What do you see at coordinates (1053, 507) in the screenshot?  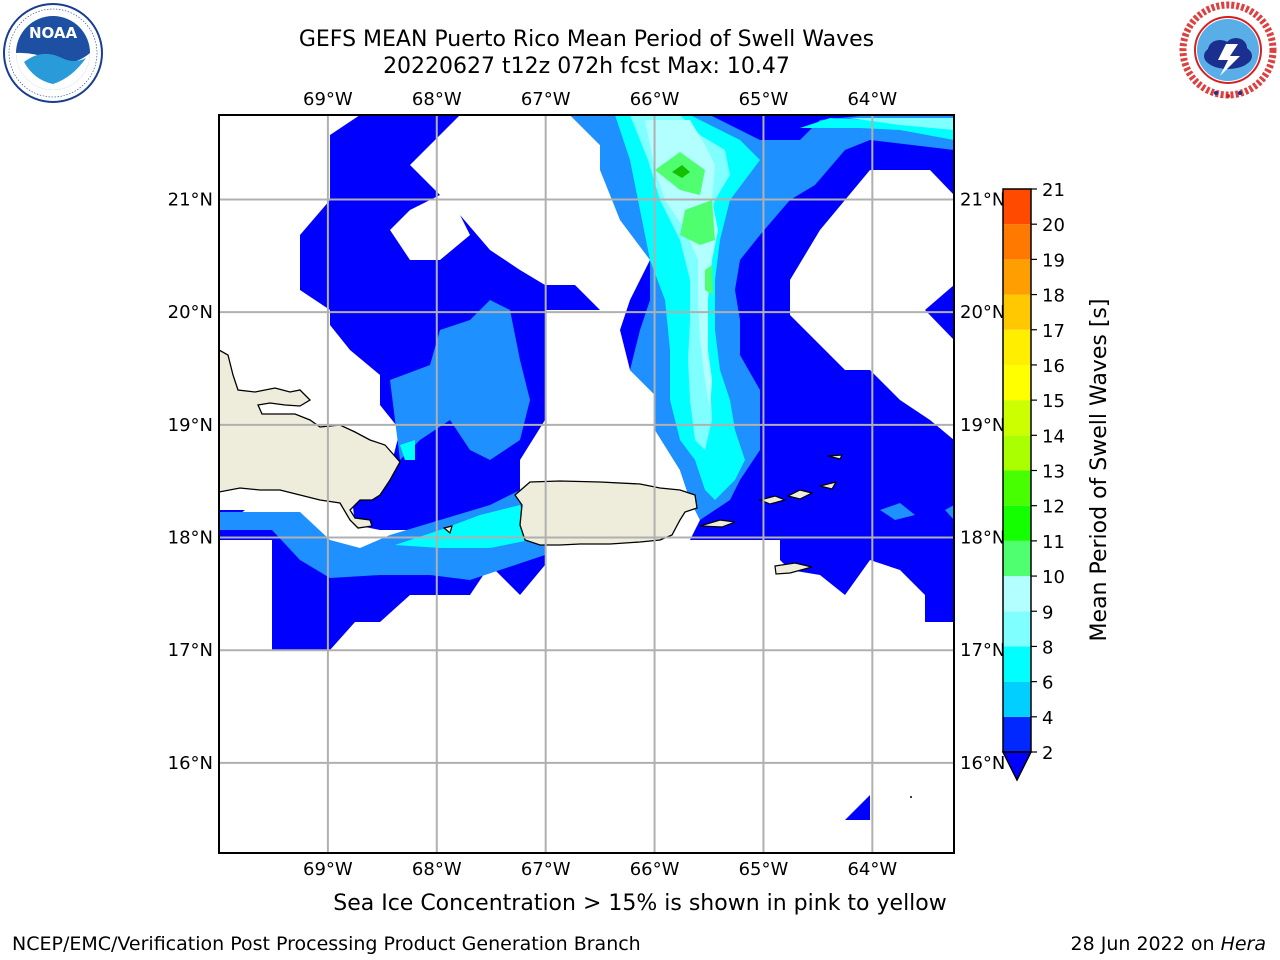 I see `colorbar-tick-label: 12` at bounding box center [1053, 507].